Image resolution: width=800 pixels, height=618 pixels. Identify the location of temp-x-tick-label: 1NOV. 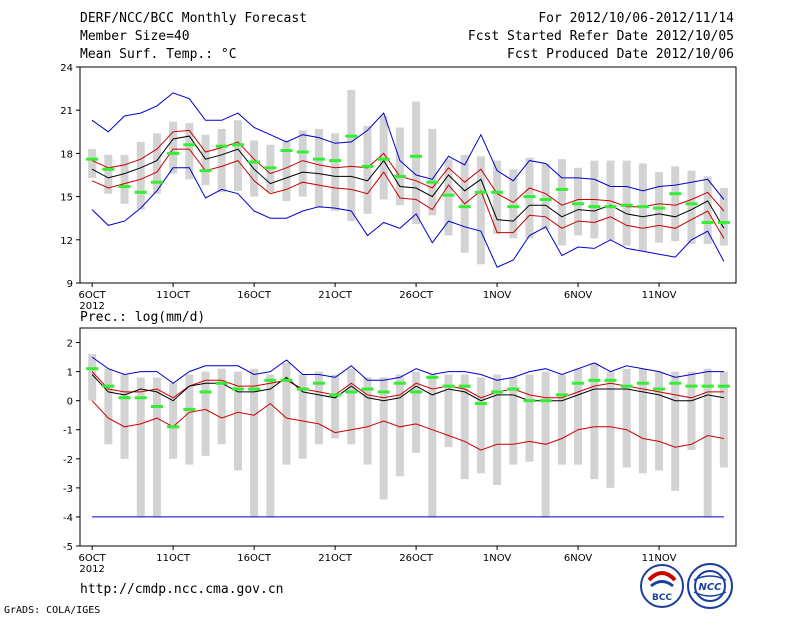
(497, 295).